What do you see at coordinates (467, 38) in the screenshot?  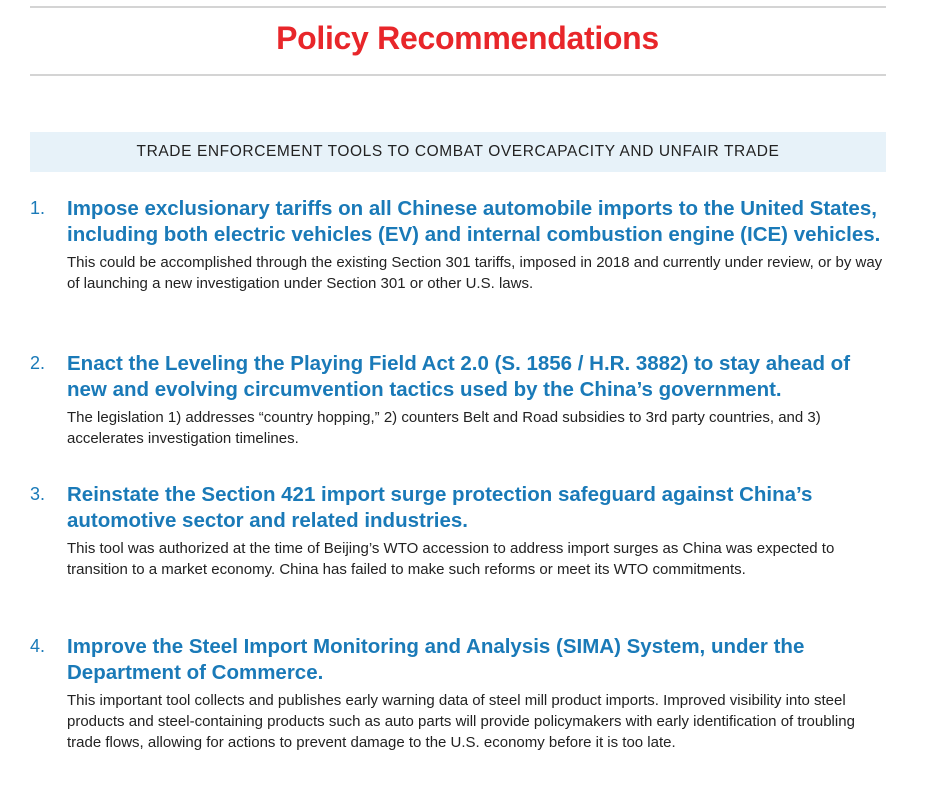 I see `page-title: Policy Recommendations` at bounding box center [467, 38].